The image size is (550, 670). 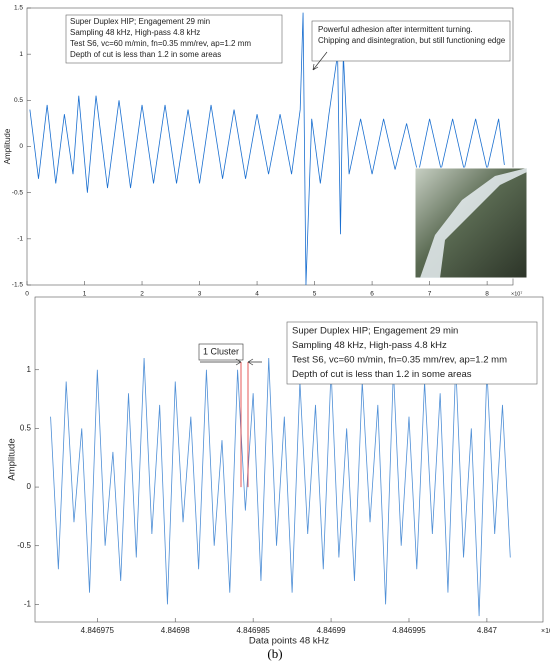 What do you see at coordinates (27, 294) in the screenshot?
I see `x-tick-label: 0` at bounding box center [27, 294].